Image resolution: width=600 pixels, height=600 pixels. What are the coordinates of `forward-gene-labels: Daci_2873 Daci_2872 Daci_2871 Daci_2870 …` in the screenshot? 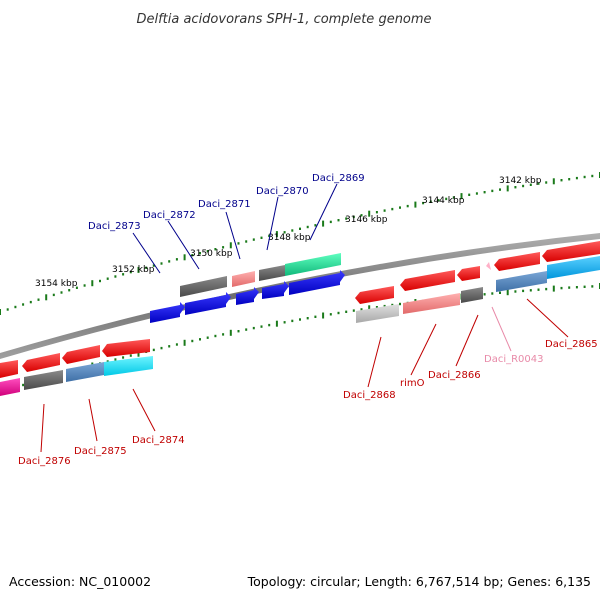 It's located at (226, 223).